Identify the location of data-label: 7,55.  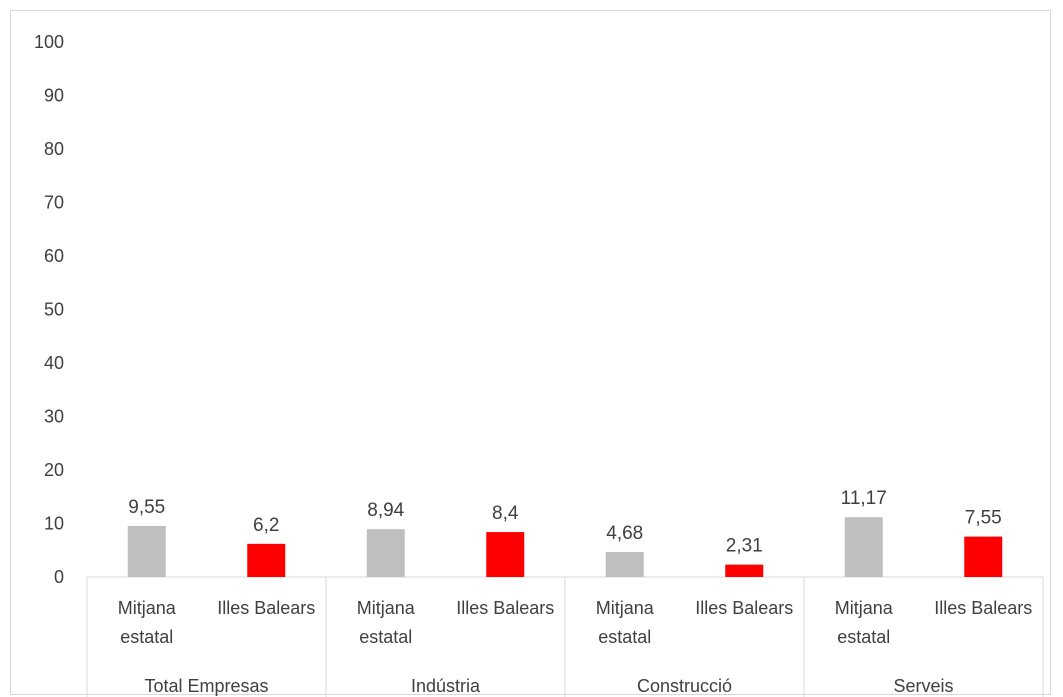
(983, 518).